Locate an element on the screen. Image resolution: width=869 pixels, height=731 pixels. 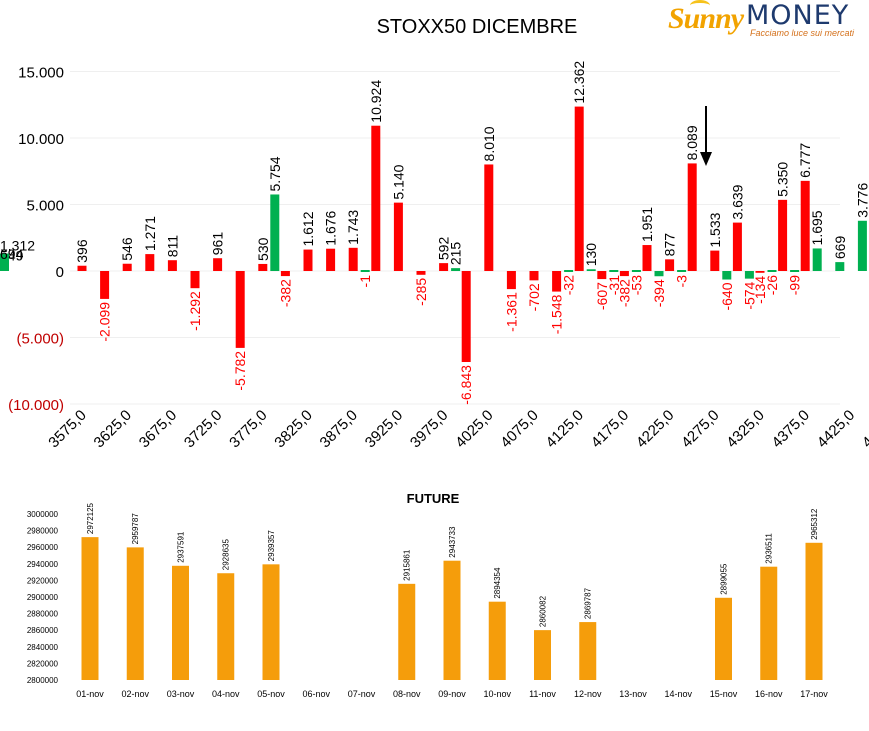
data-label: 961 is located at coordinates (218, 244).